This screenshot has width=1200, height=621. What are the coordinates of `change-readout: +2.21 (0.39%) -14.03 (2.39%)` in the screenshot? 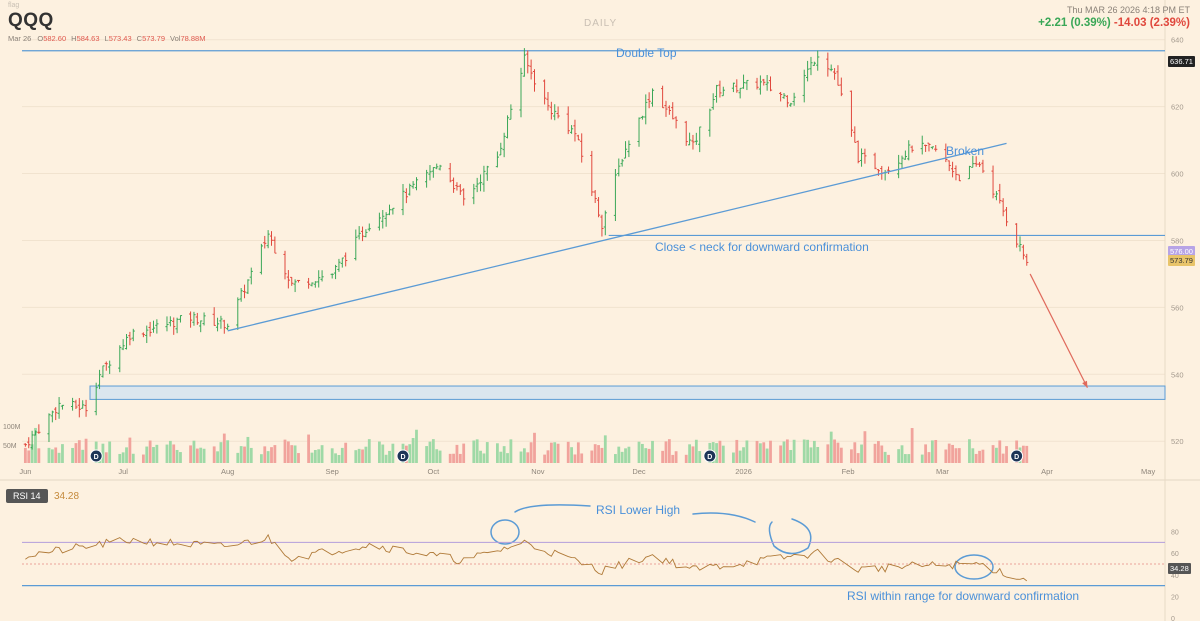 It's located at (1114, 23).